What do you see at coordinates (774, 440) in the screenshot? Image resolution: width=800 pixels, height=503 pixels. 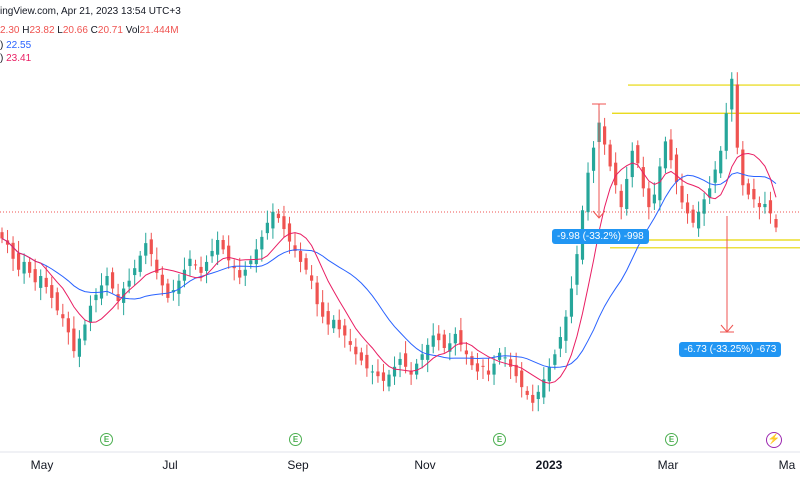 I see `lightning-icon: ⚡` at bounding box center [774, 440].